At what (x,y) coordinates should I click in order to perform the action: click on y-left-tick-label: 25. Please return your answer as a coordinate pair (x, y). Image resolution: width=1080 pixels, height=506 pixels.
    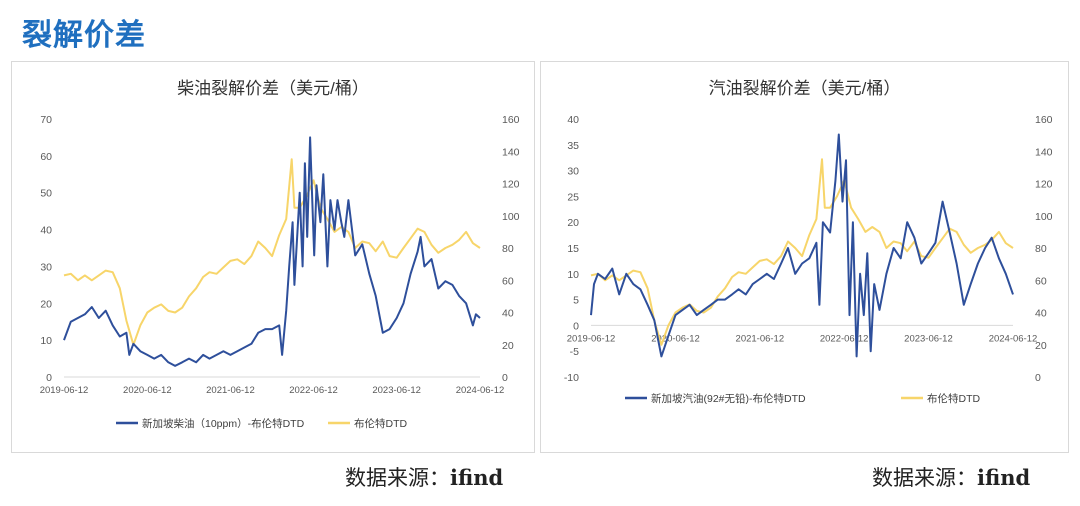
    Looking at the image, I should click on (573, 197).